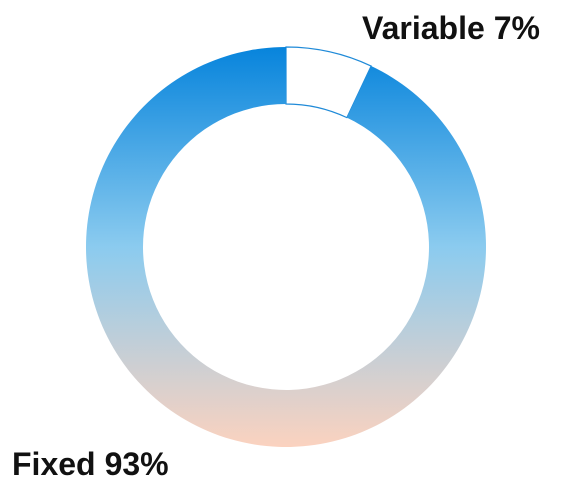  What do you see at coordinates (328, 82) in the screenshot?
I see `donut-segment` at bounding box center [328, 82].